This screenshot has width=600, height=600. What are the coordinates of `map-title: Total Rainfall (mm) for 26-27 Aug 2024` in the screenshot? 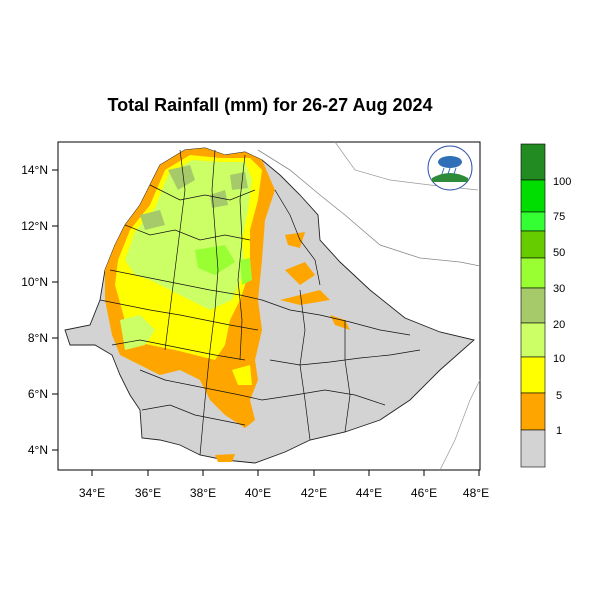 It's located at (270, 105).